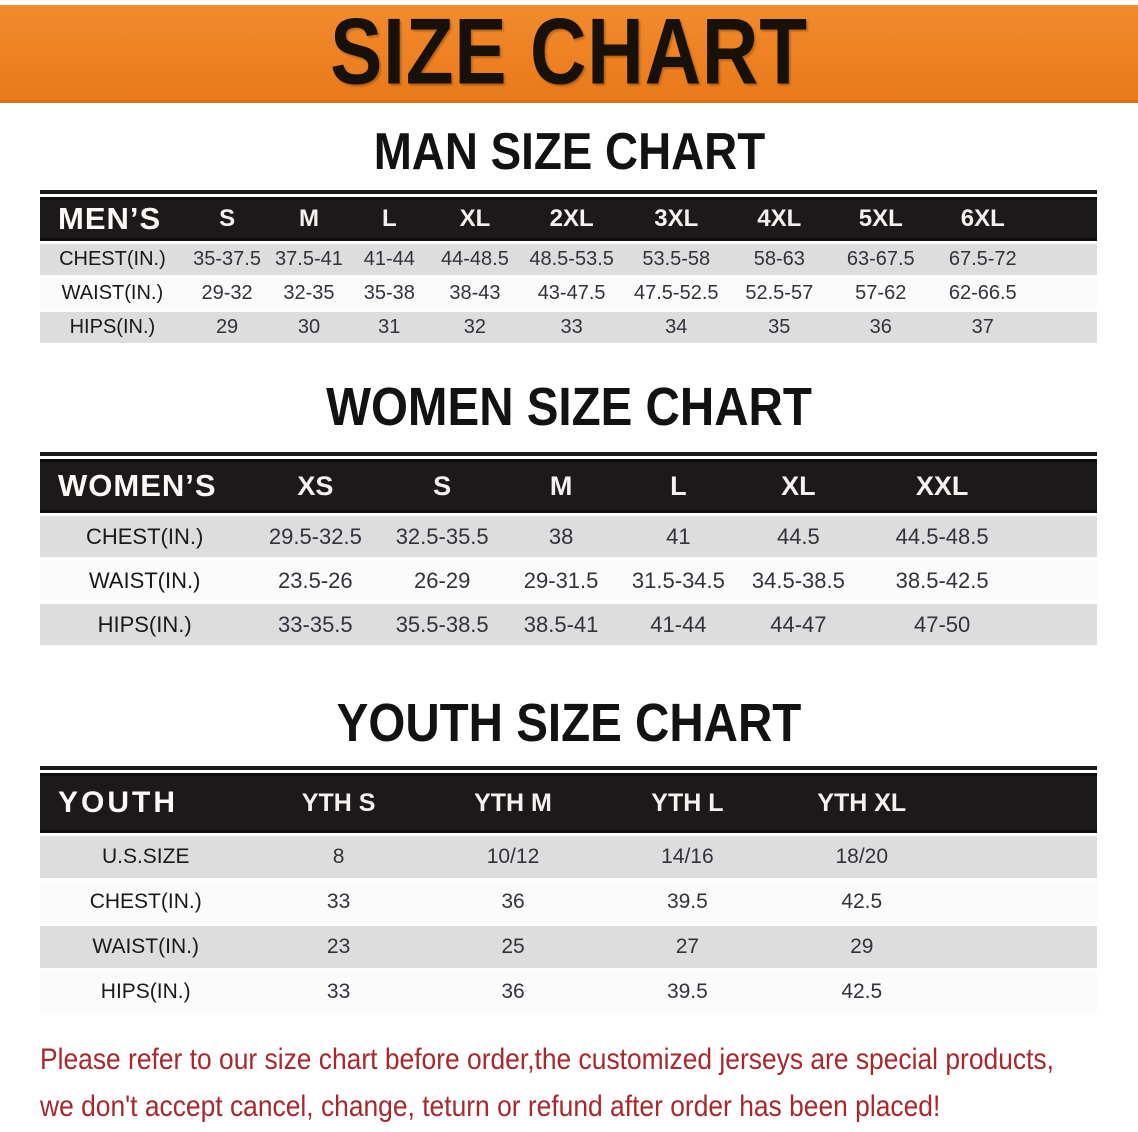  I want to click on youth-col-header-xl: YTH XL, so click(861, 803).